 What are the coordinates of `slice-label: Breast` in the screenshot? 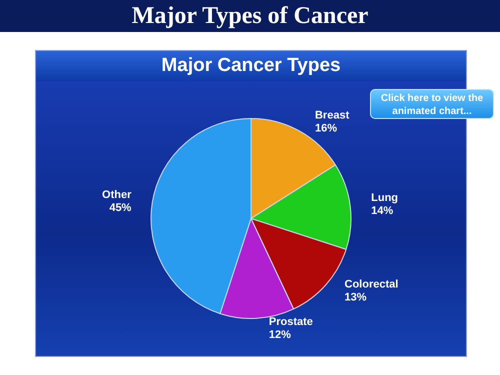 It's located at (332, 116).